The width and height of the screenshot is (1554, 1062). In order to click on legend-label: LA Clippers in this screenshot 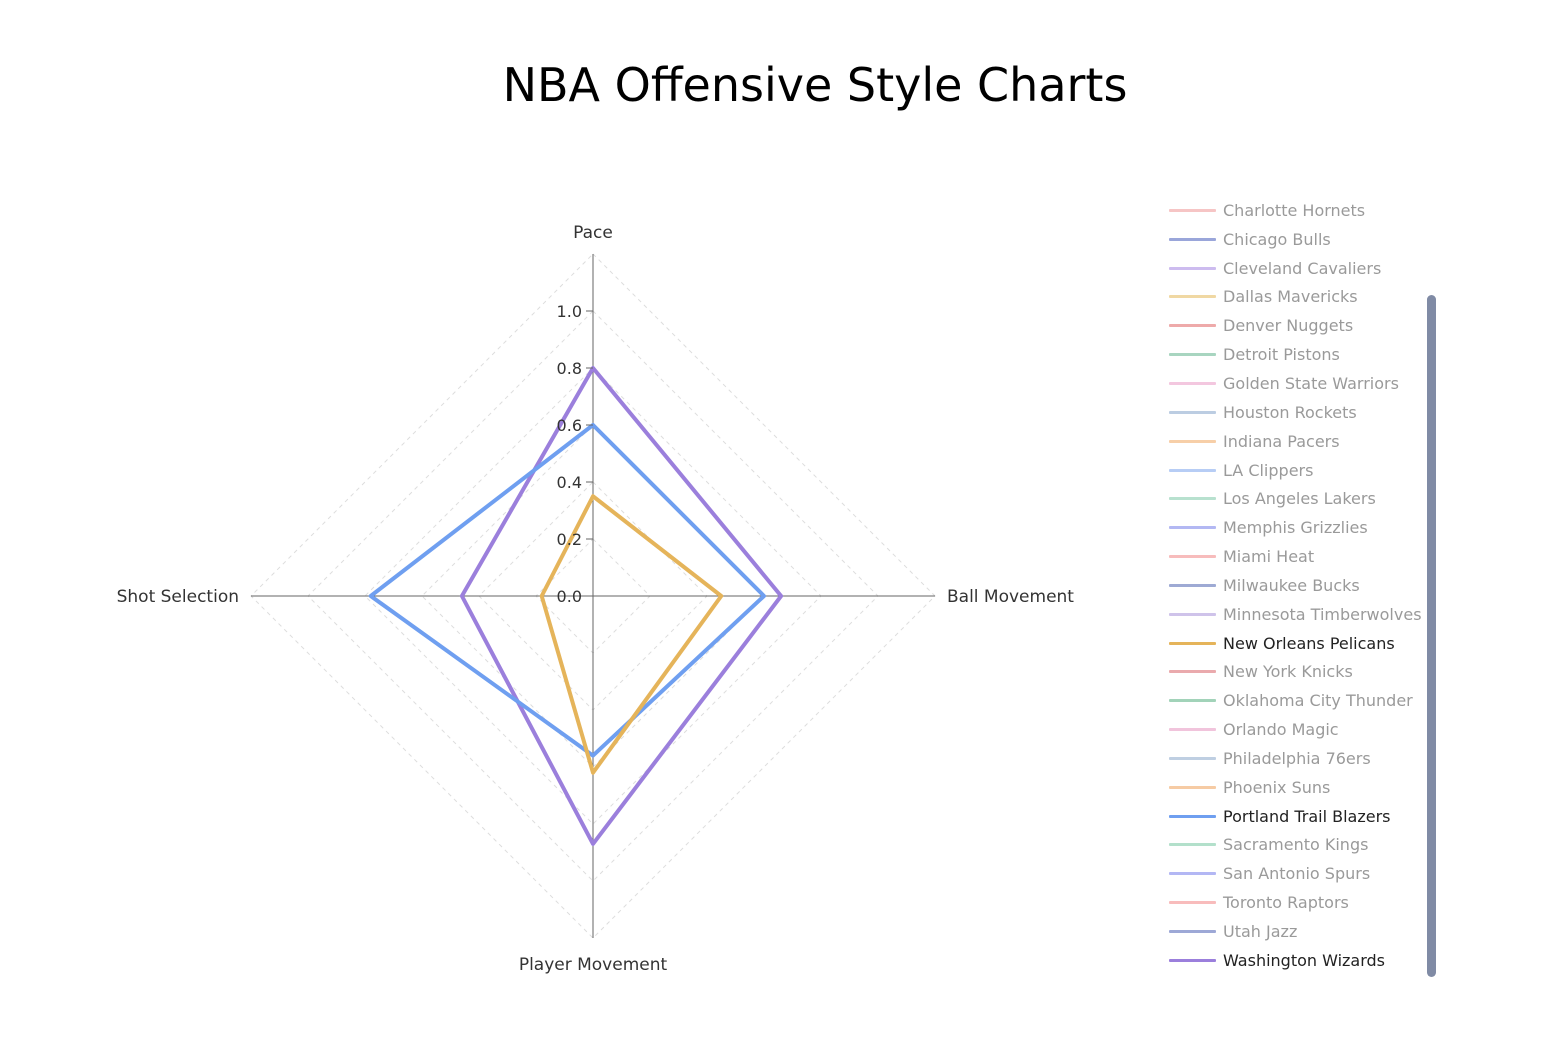, I will do `click(1268, 470)`.